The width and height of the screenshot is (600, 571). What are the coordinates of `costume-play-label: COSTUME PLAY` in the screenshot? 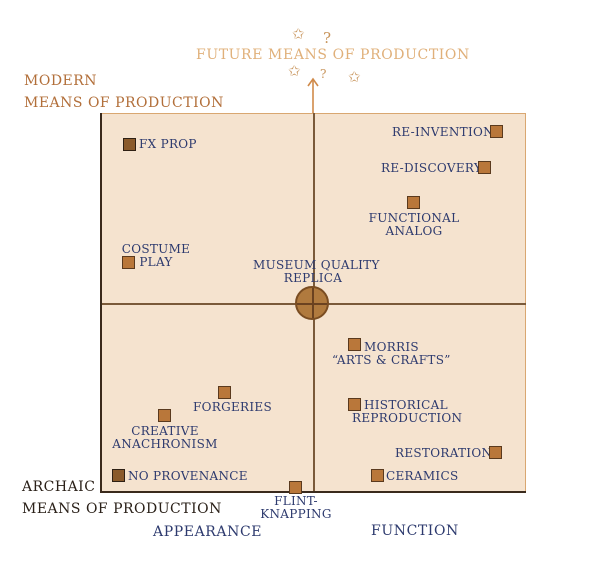 It's located at (156, 256).